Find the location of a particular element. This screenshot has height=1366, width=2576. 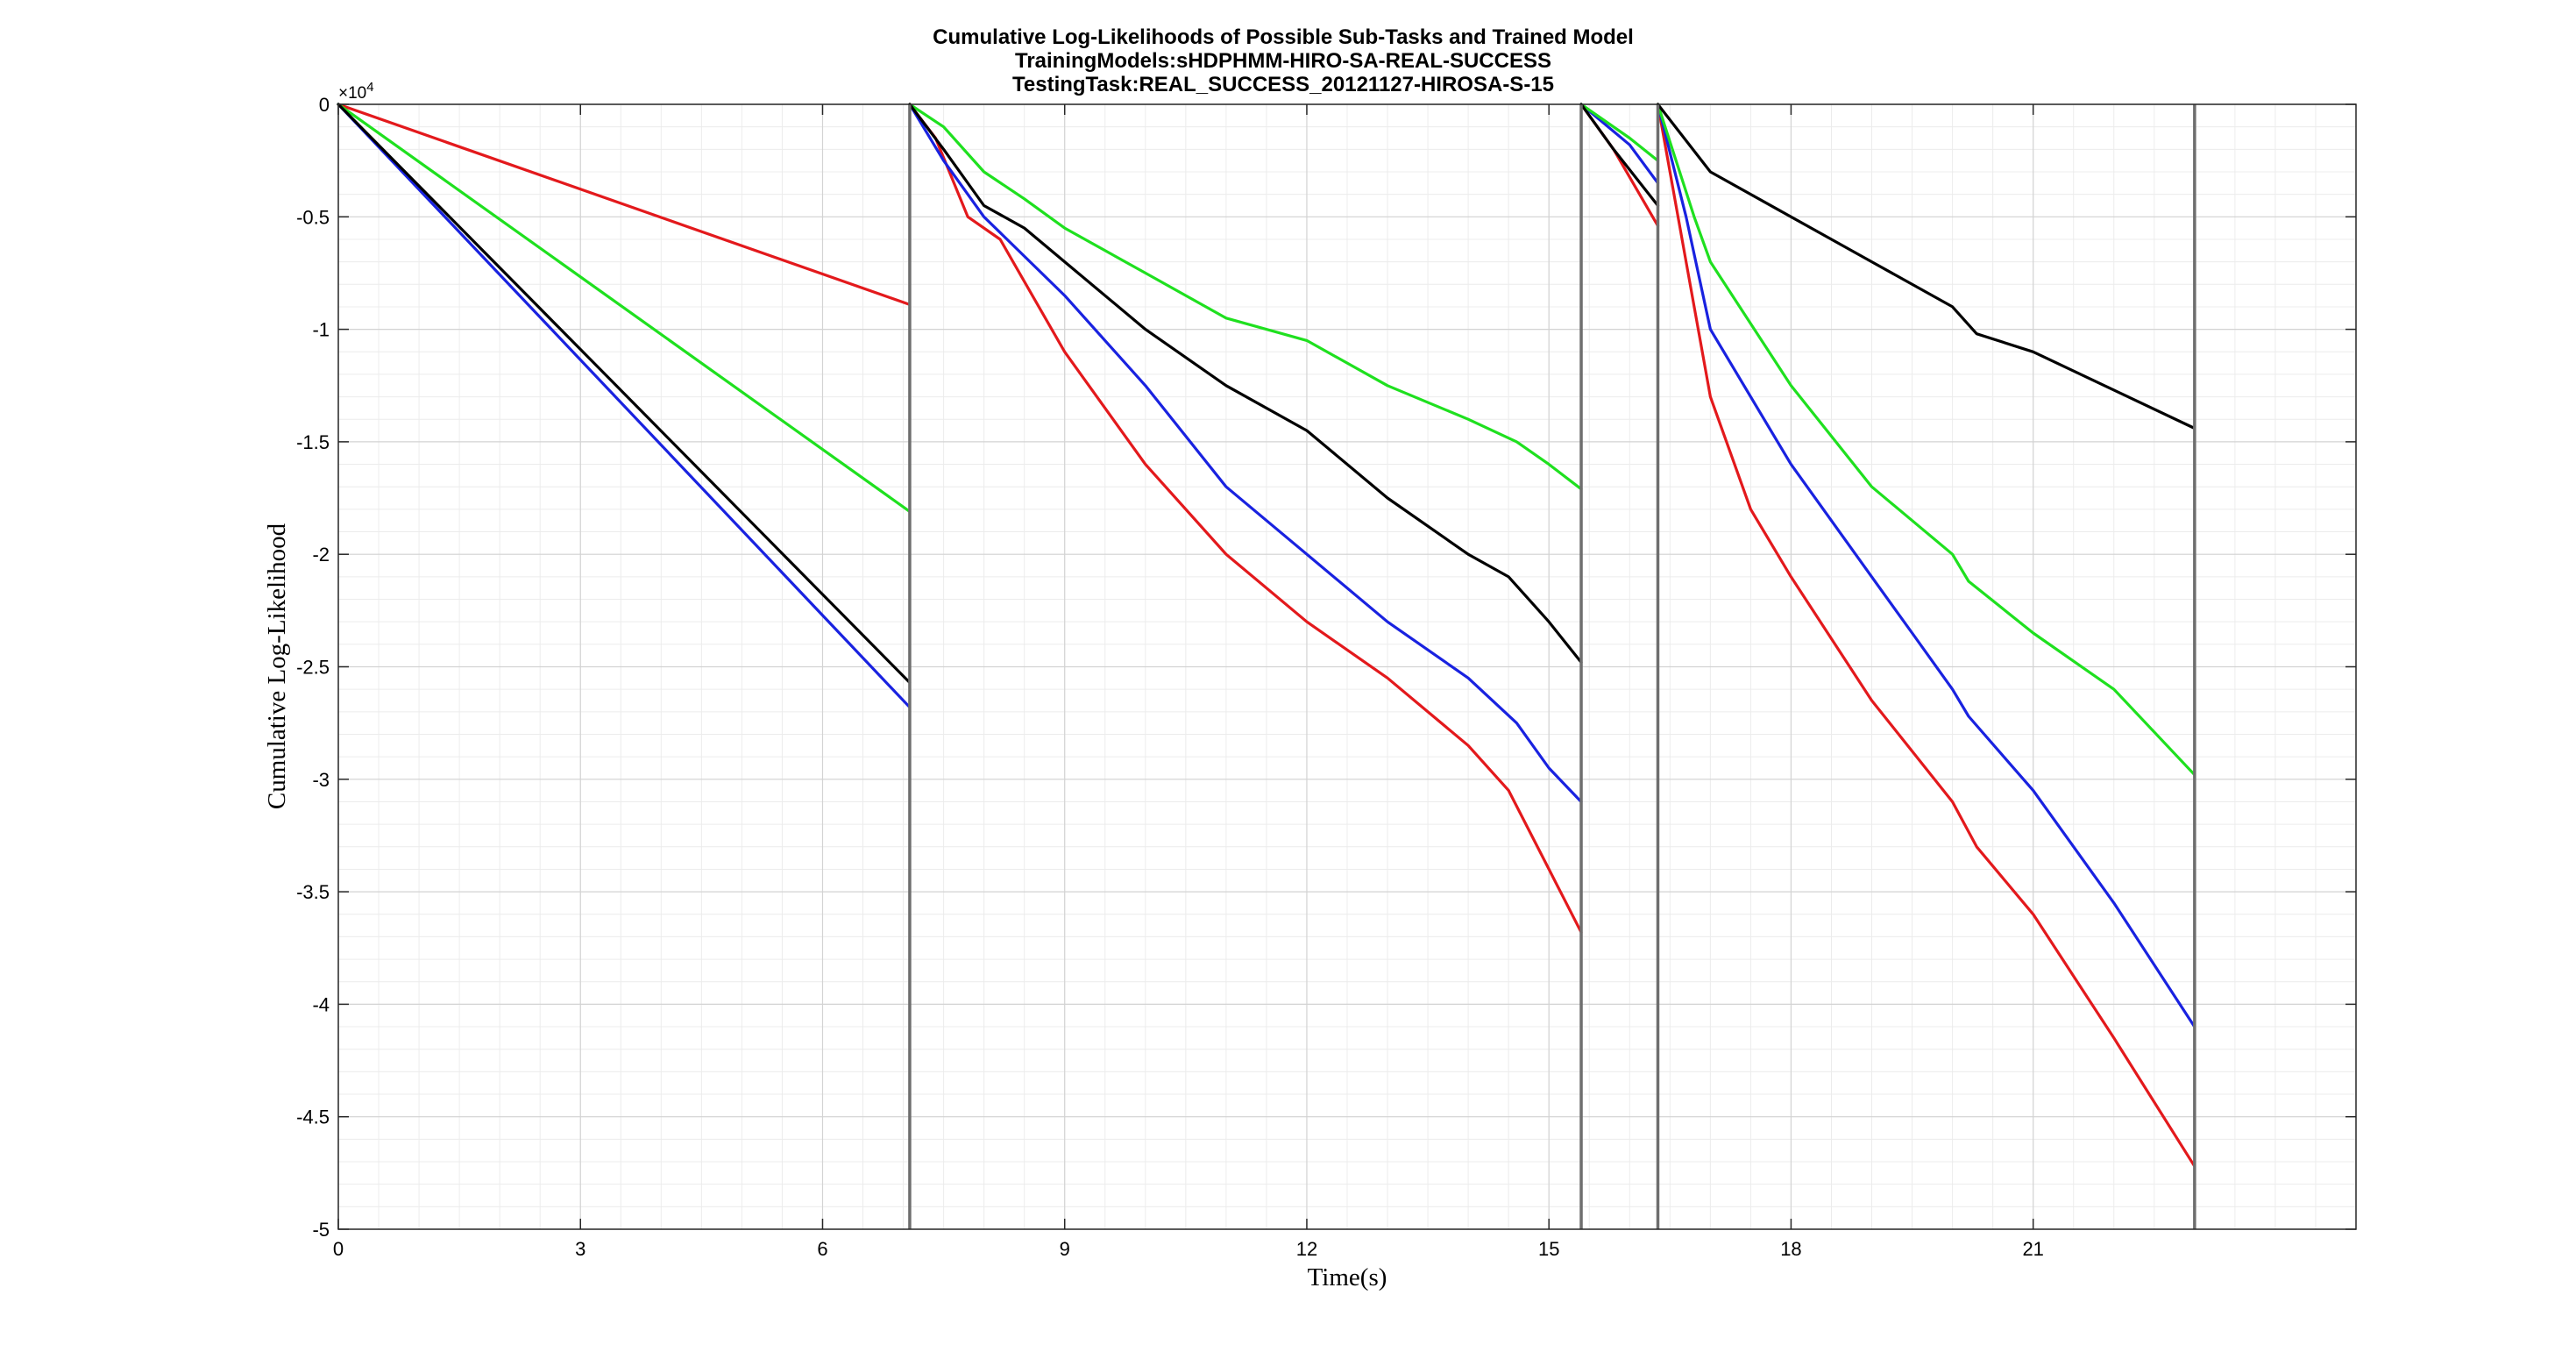

x-tick-label: 12 is located at coordinates (1306, 1249).